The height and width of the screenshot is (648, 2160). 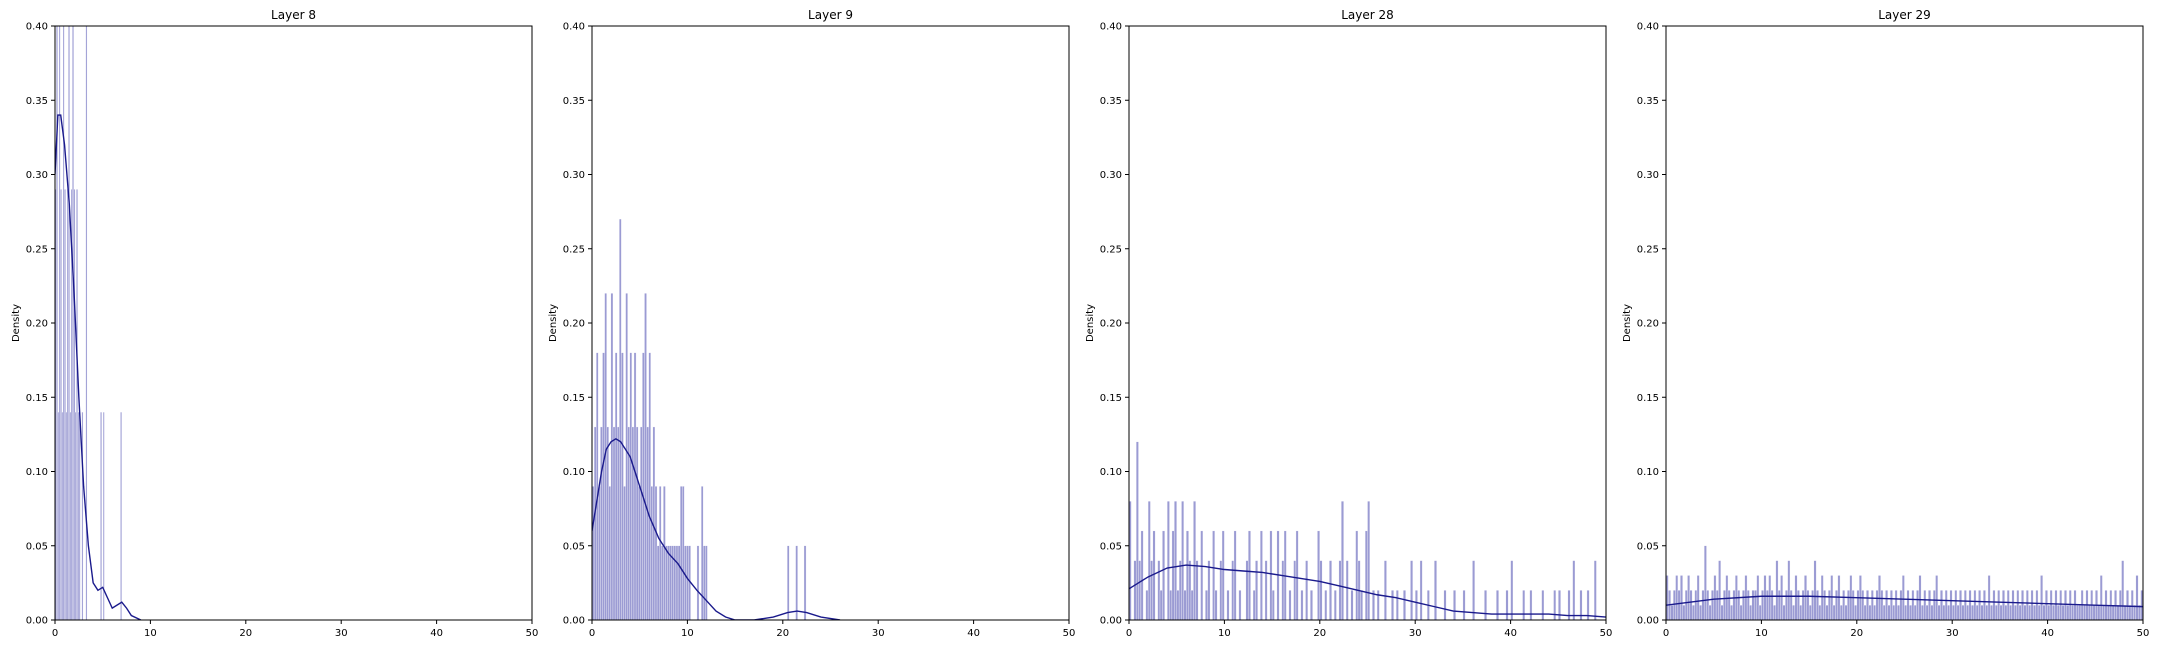 I want to click on y-tick-label: 0.25, so click(x=574, y=249).